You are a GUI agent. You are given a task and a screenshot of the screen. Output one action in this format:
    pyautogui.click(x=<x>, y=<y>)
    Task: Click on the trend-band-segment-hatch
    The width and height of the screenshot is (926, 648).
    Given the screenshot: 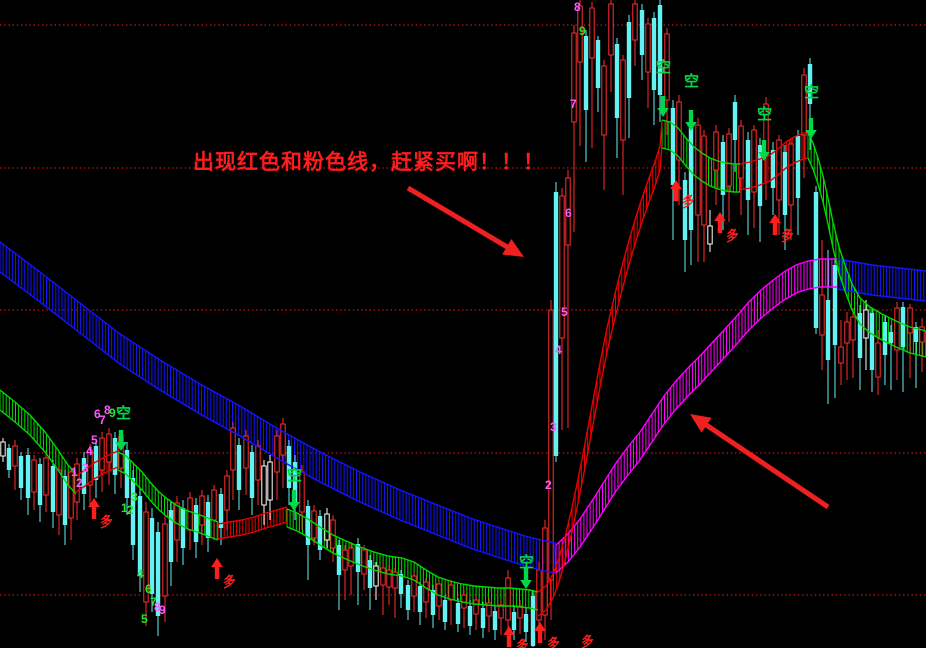 What is the action you would take?
    pyautogui.click(x=37, y=441)
    